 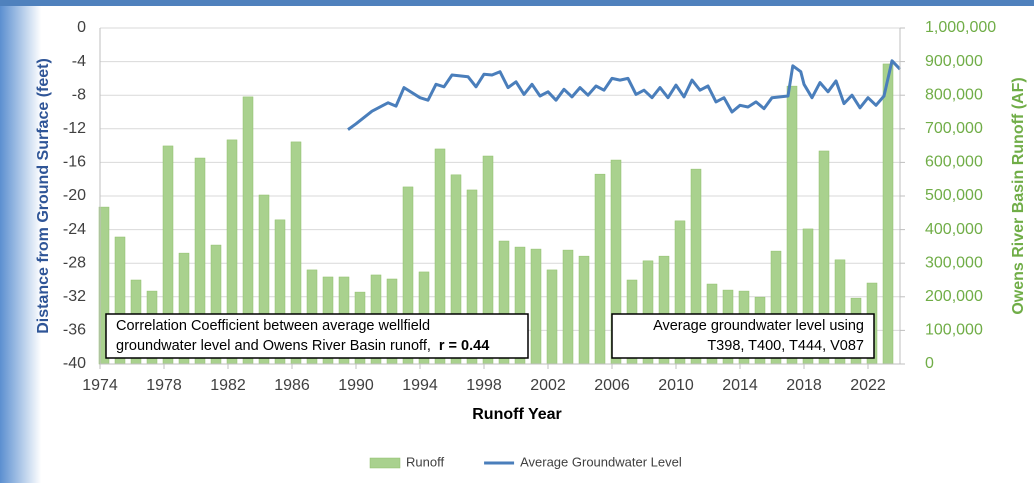 What do you see at coordinates (929, 363) in the screenshot?
I see `y2-tick-label: 0` at bounding box center [929, 363].